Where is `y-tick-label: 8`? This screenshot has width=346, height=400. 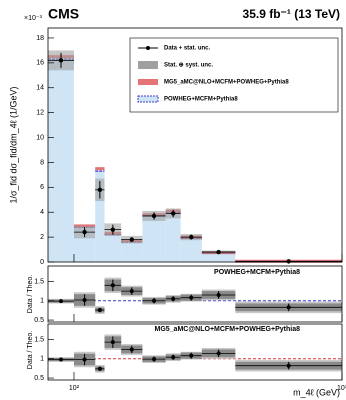 y-tick-label: 8 is located at coordinates (42, 162).